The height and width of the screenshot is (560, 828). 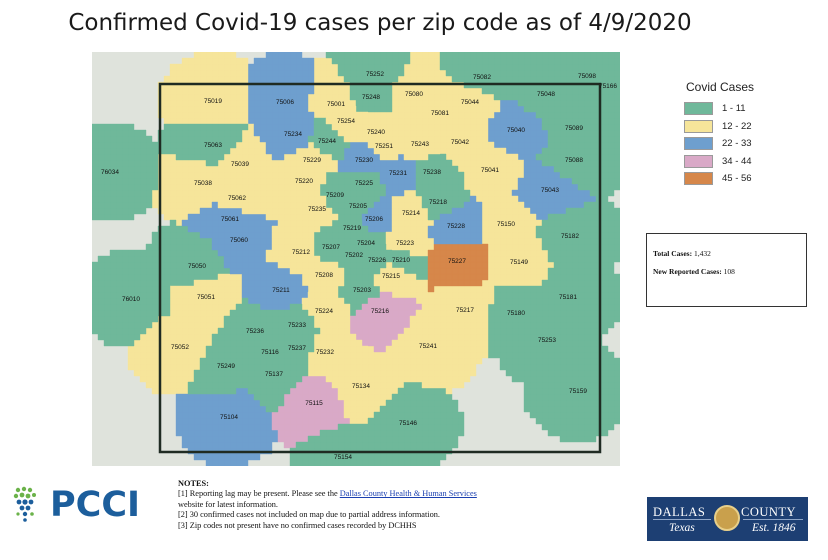 I want to click on zip-label-75252: 75252, so click(x=375, y=74).